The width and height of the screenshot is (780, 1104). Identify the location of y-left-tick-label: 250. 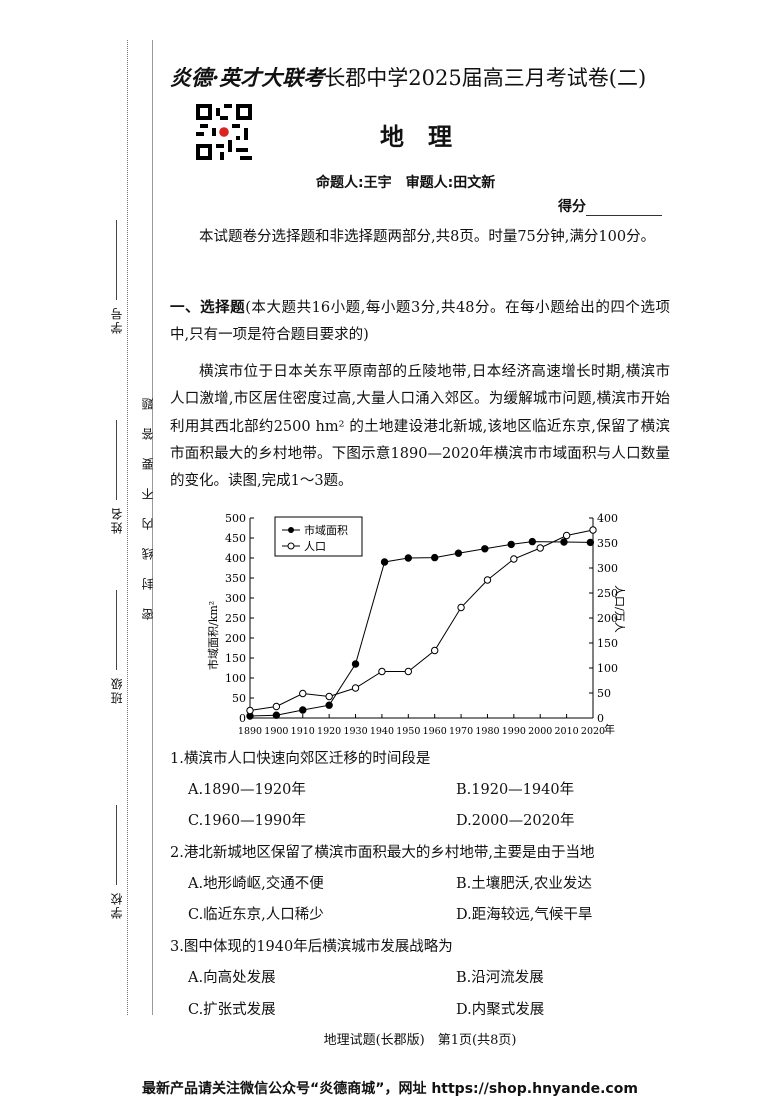
(235, 618).